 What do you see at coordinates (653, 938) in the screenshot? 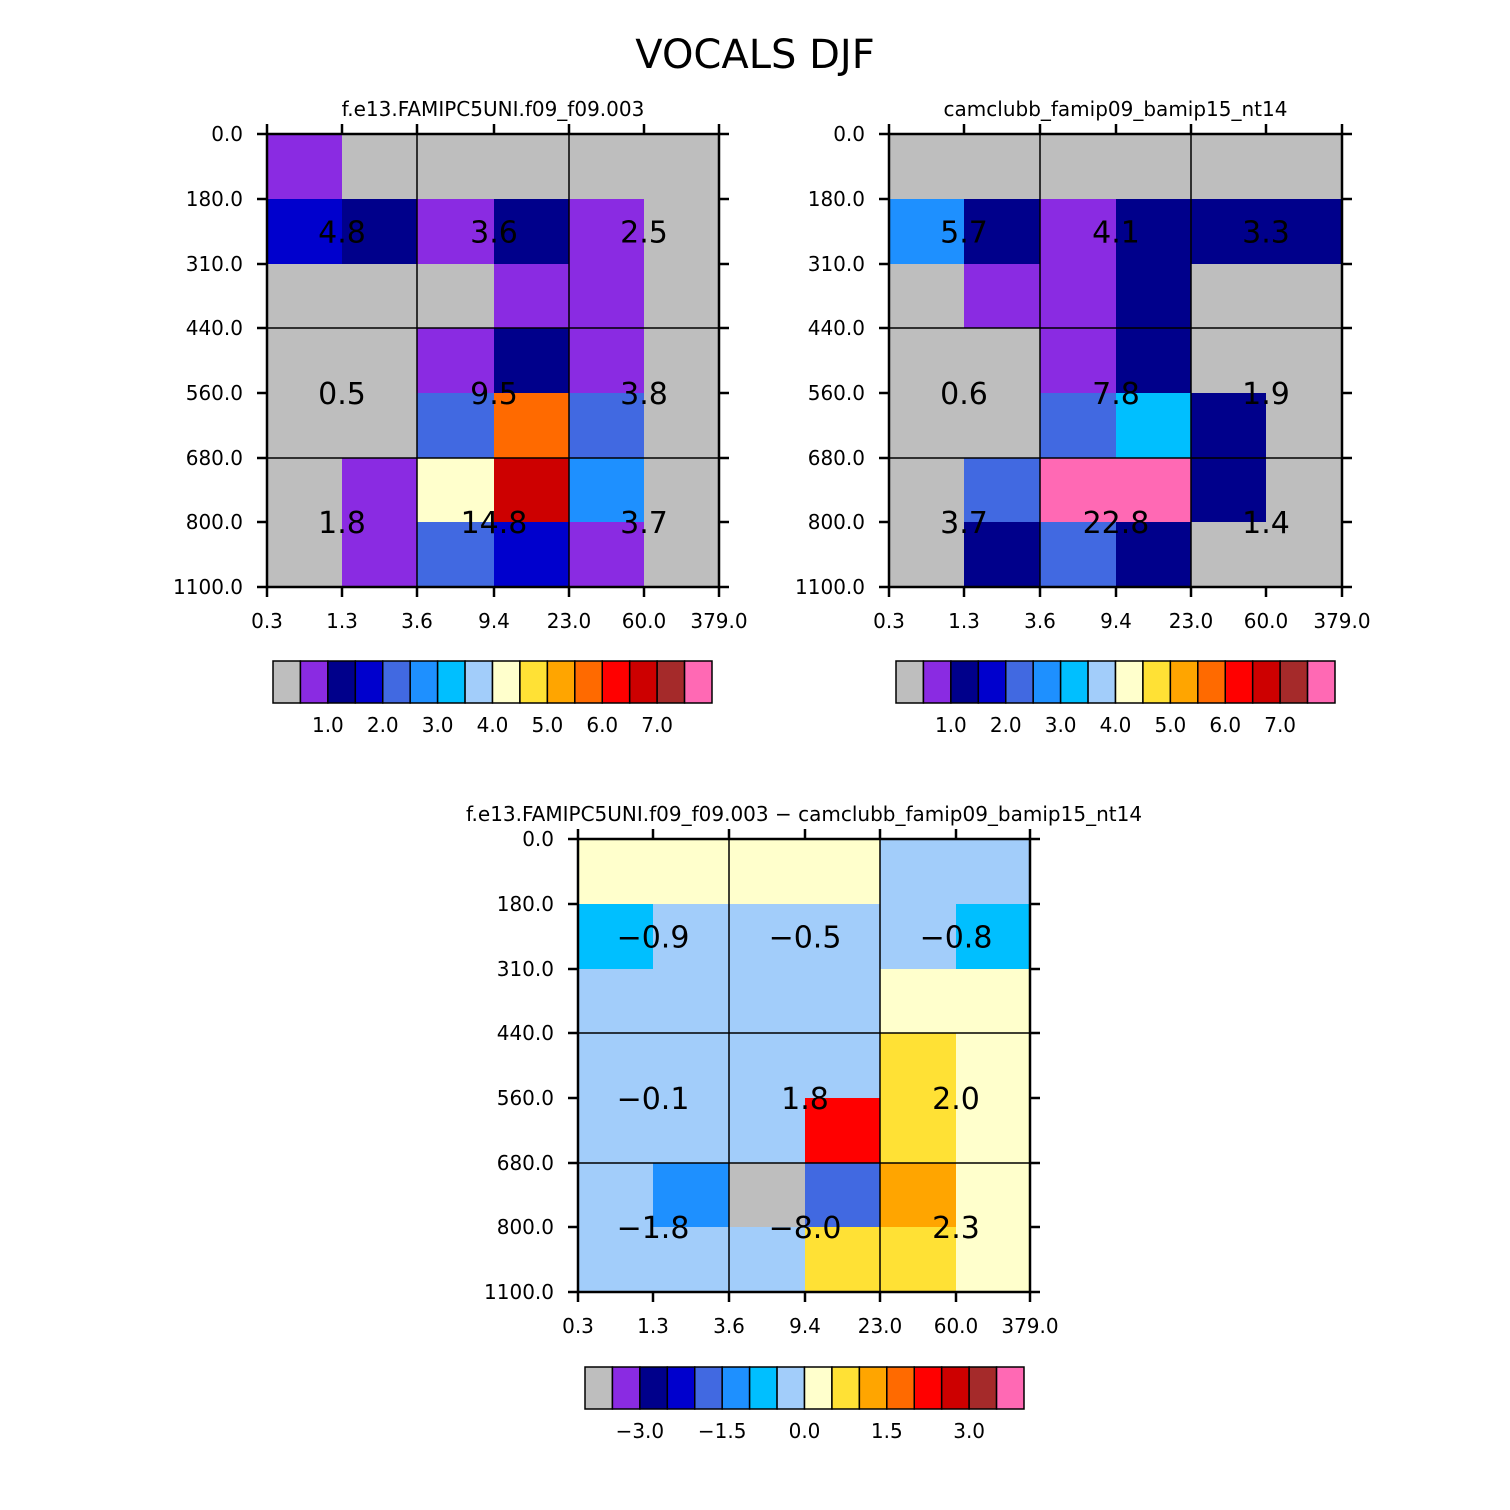
I see `block-value-label: −0.9` at bounding box center [653, 938].